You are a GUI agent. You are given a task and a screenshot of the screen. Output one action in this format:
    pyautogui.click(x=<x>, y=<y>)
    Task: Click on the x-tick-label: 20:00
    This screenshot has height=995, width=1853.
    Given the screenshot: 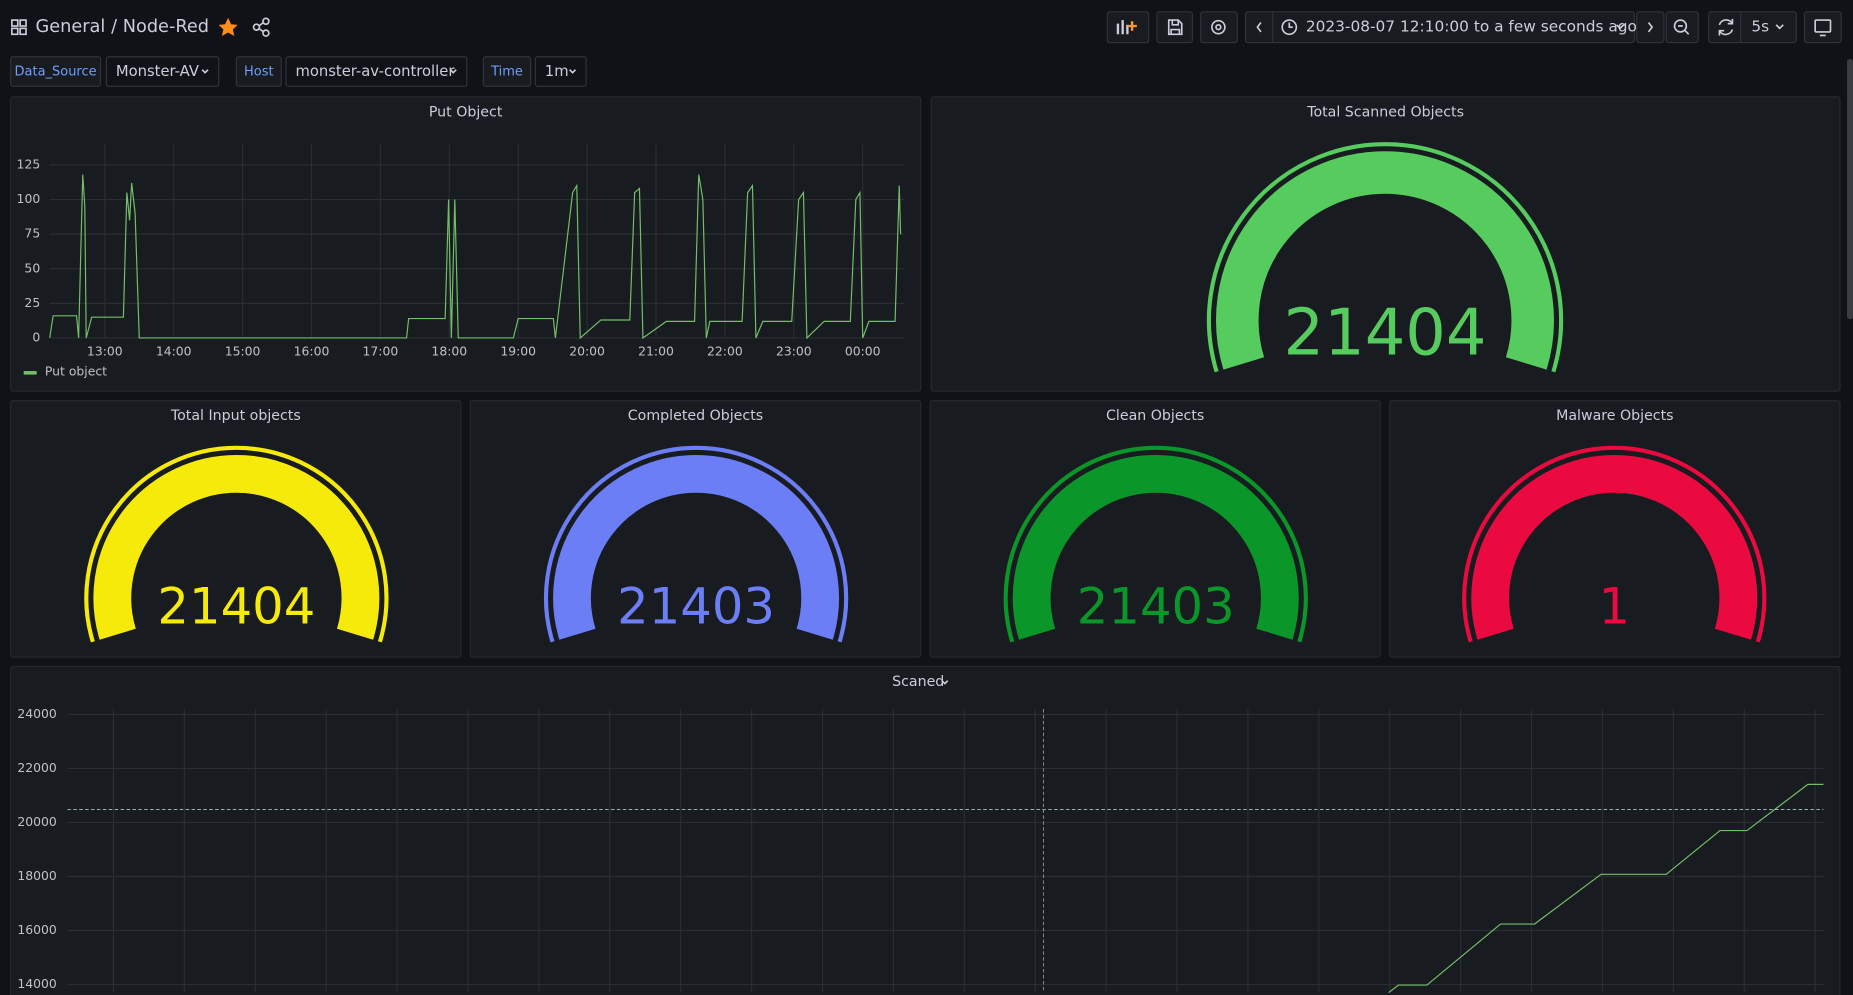 What is the action you would take?
    pyautogui.click(x=587, y=351)
    